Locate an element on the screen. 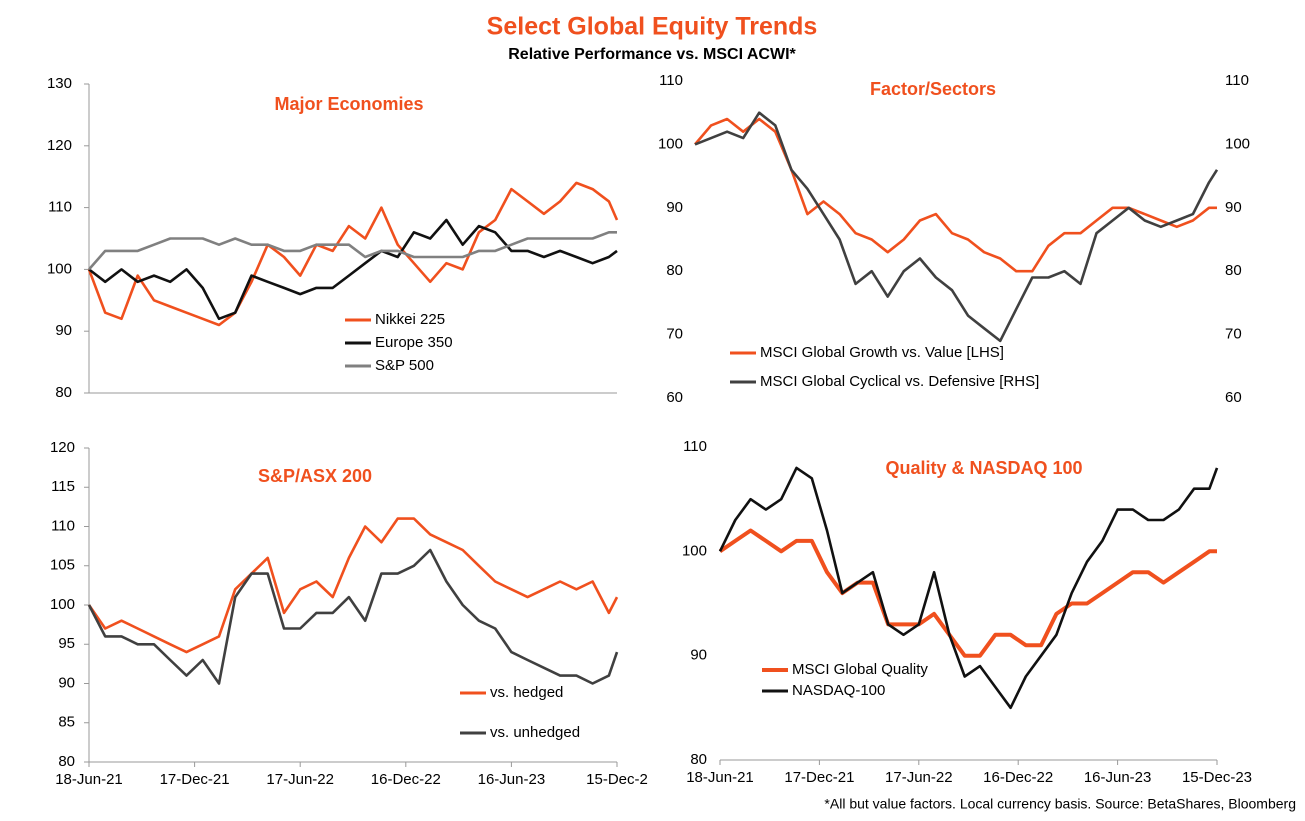 This screenshot has width=1305, height=821. panel-title: Factor/Sectors is located at coordinates (933, 89).